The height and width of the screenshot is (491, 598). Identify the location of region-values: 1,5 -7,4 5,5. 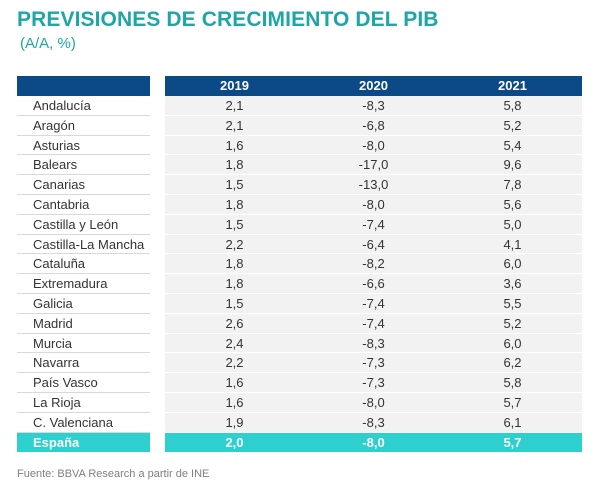
(373, 303).